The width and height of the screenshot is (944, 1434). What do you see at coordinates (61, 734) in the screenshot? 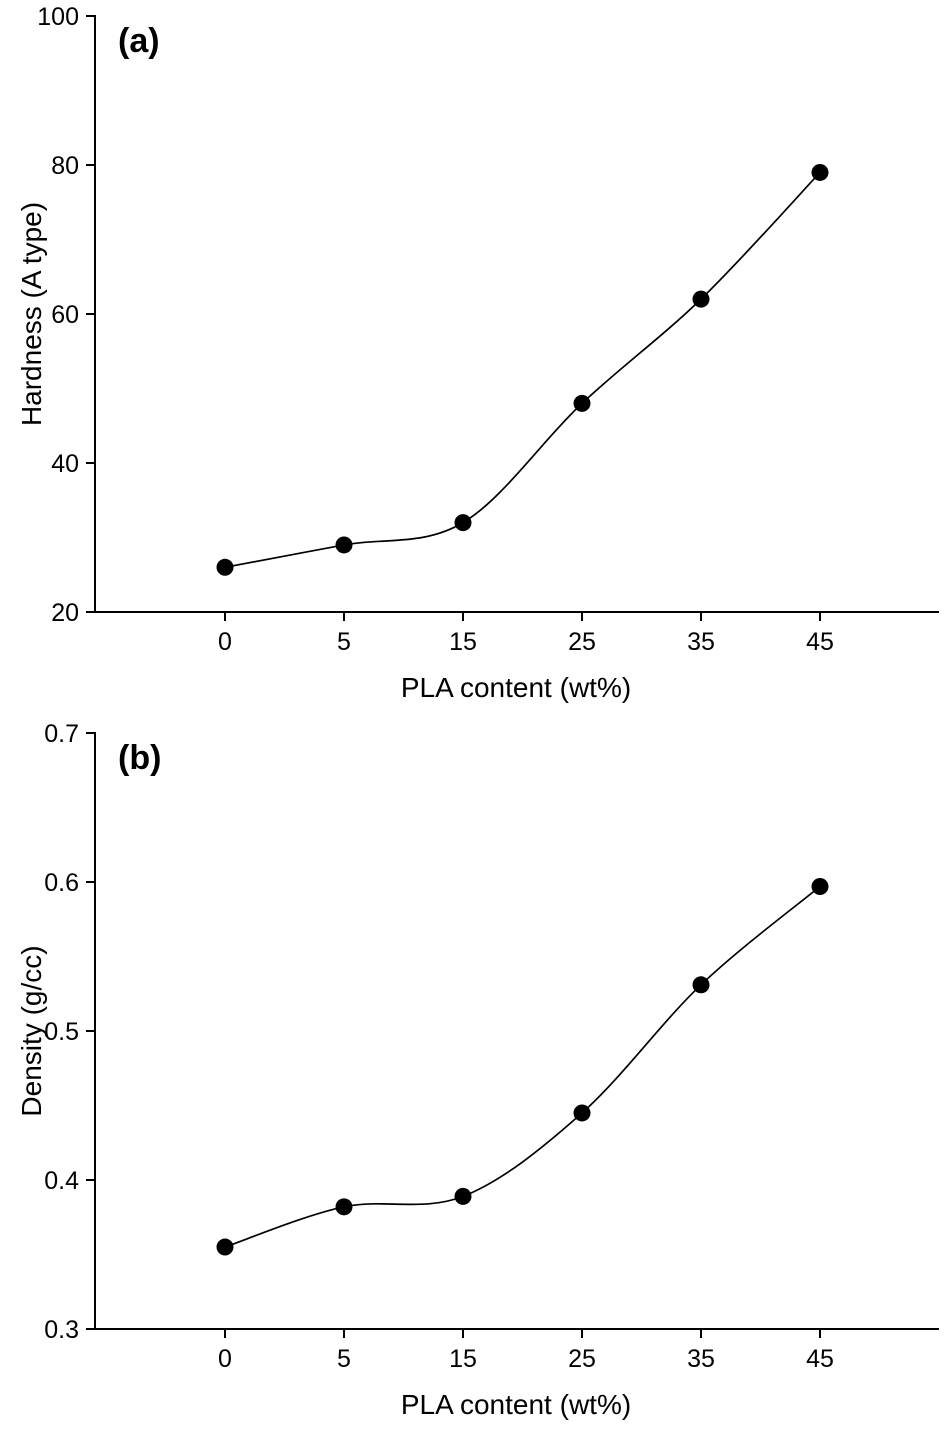
I see `y-tick-label: 0.7` at bounding box center [61, 734].